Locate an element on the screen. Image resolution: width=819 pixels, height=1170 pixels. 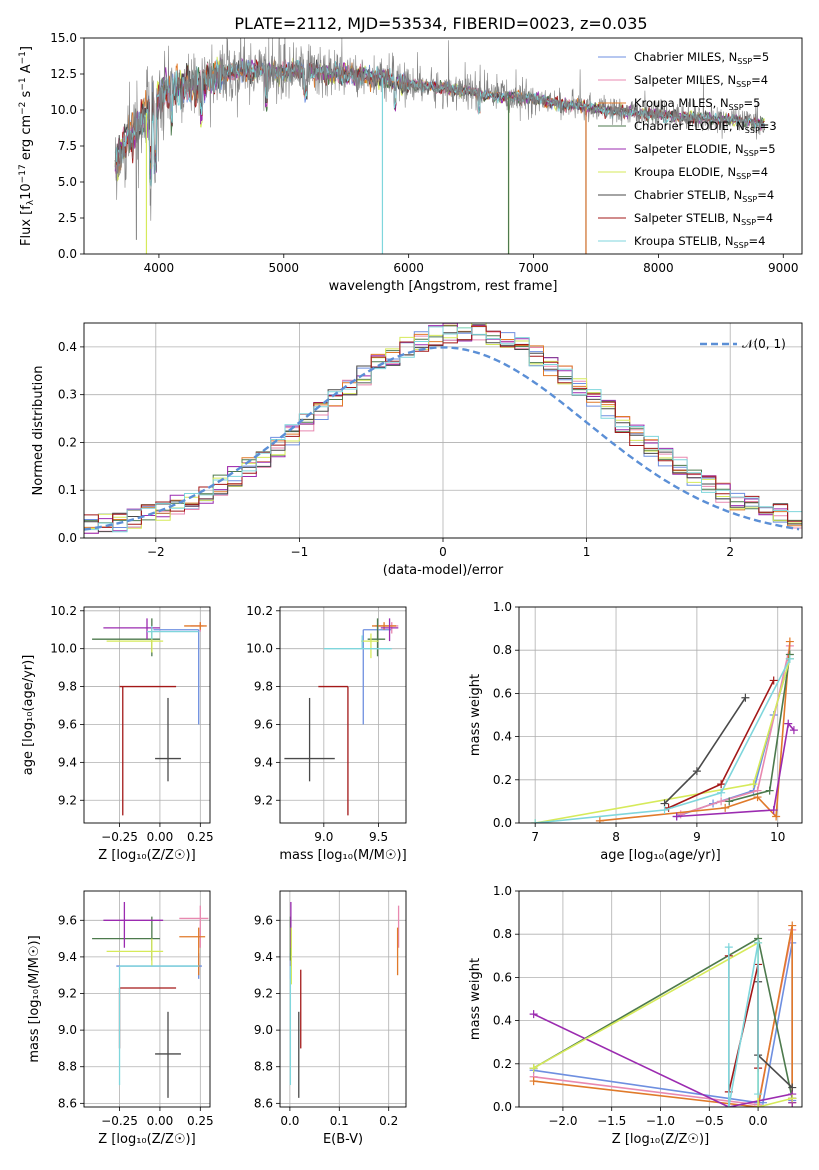
y-tick-label: 0.0 is located at coordinates (67, 538).